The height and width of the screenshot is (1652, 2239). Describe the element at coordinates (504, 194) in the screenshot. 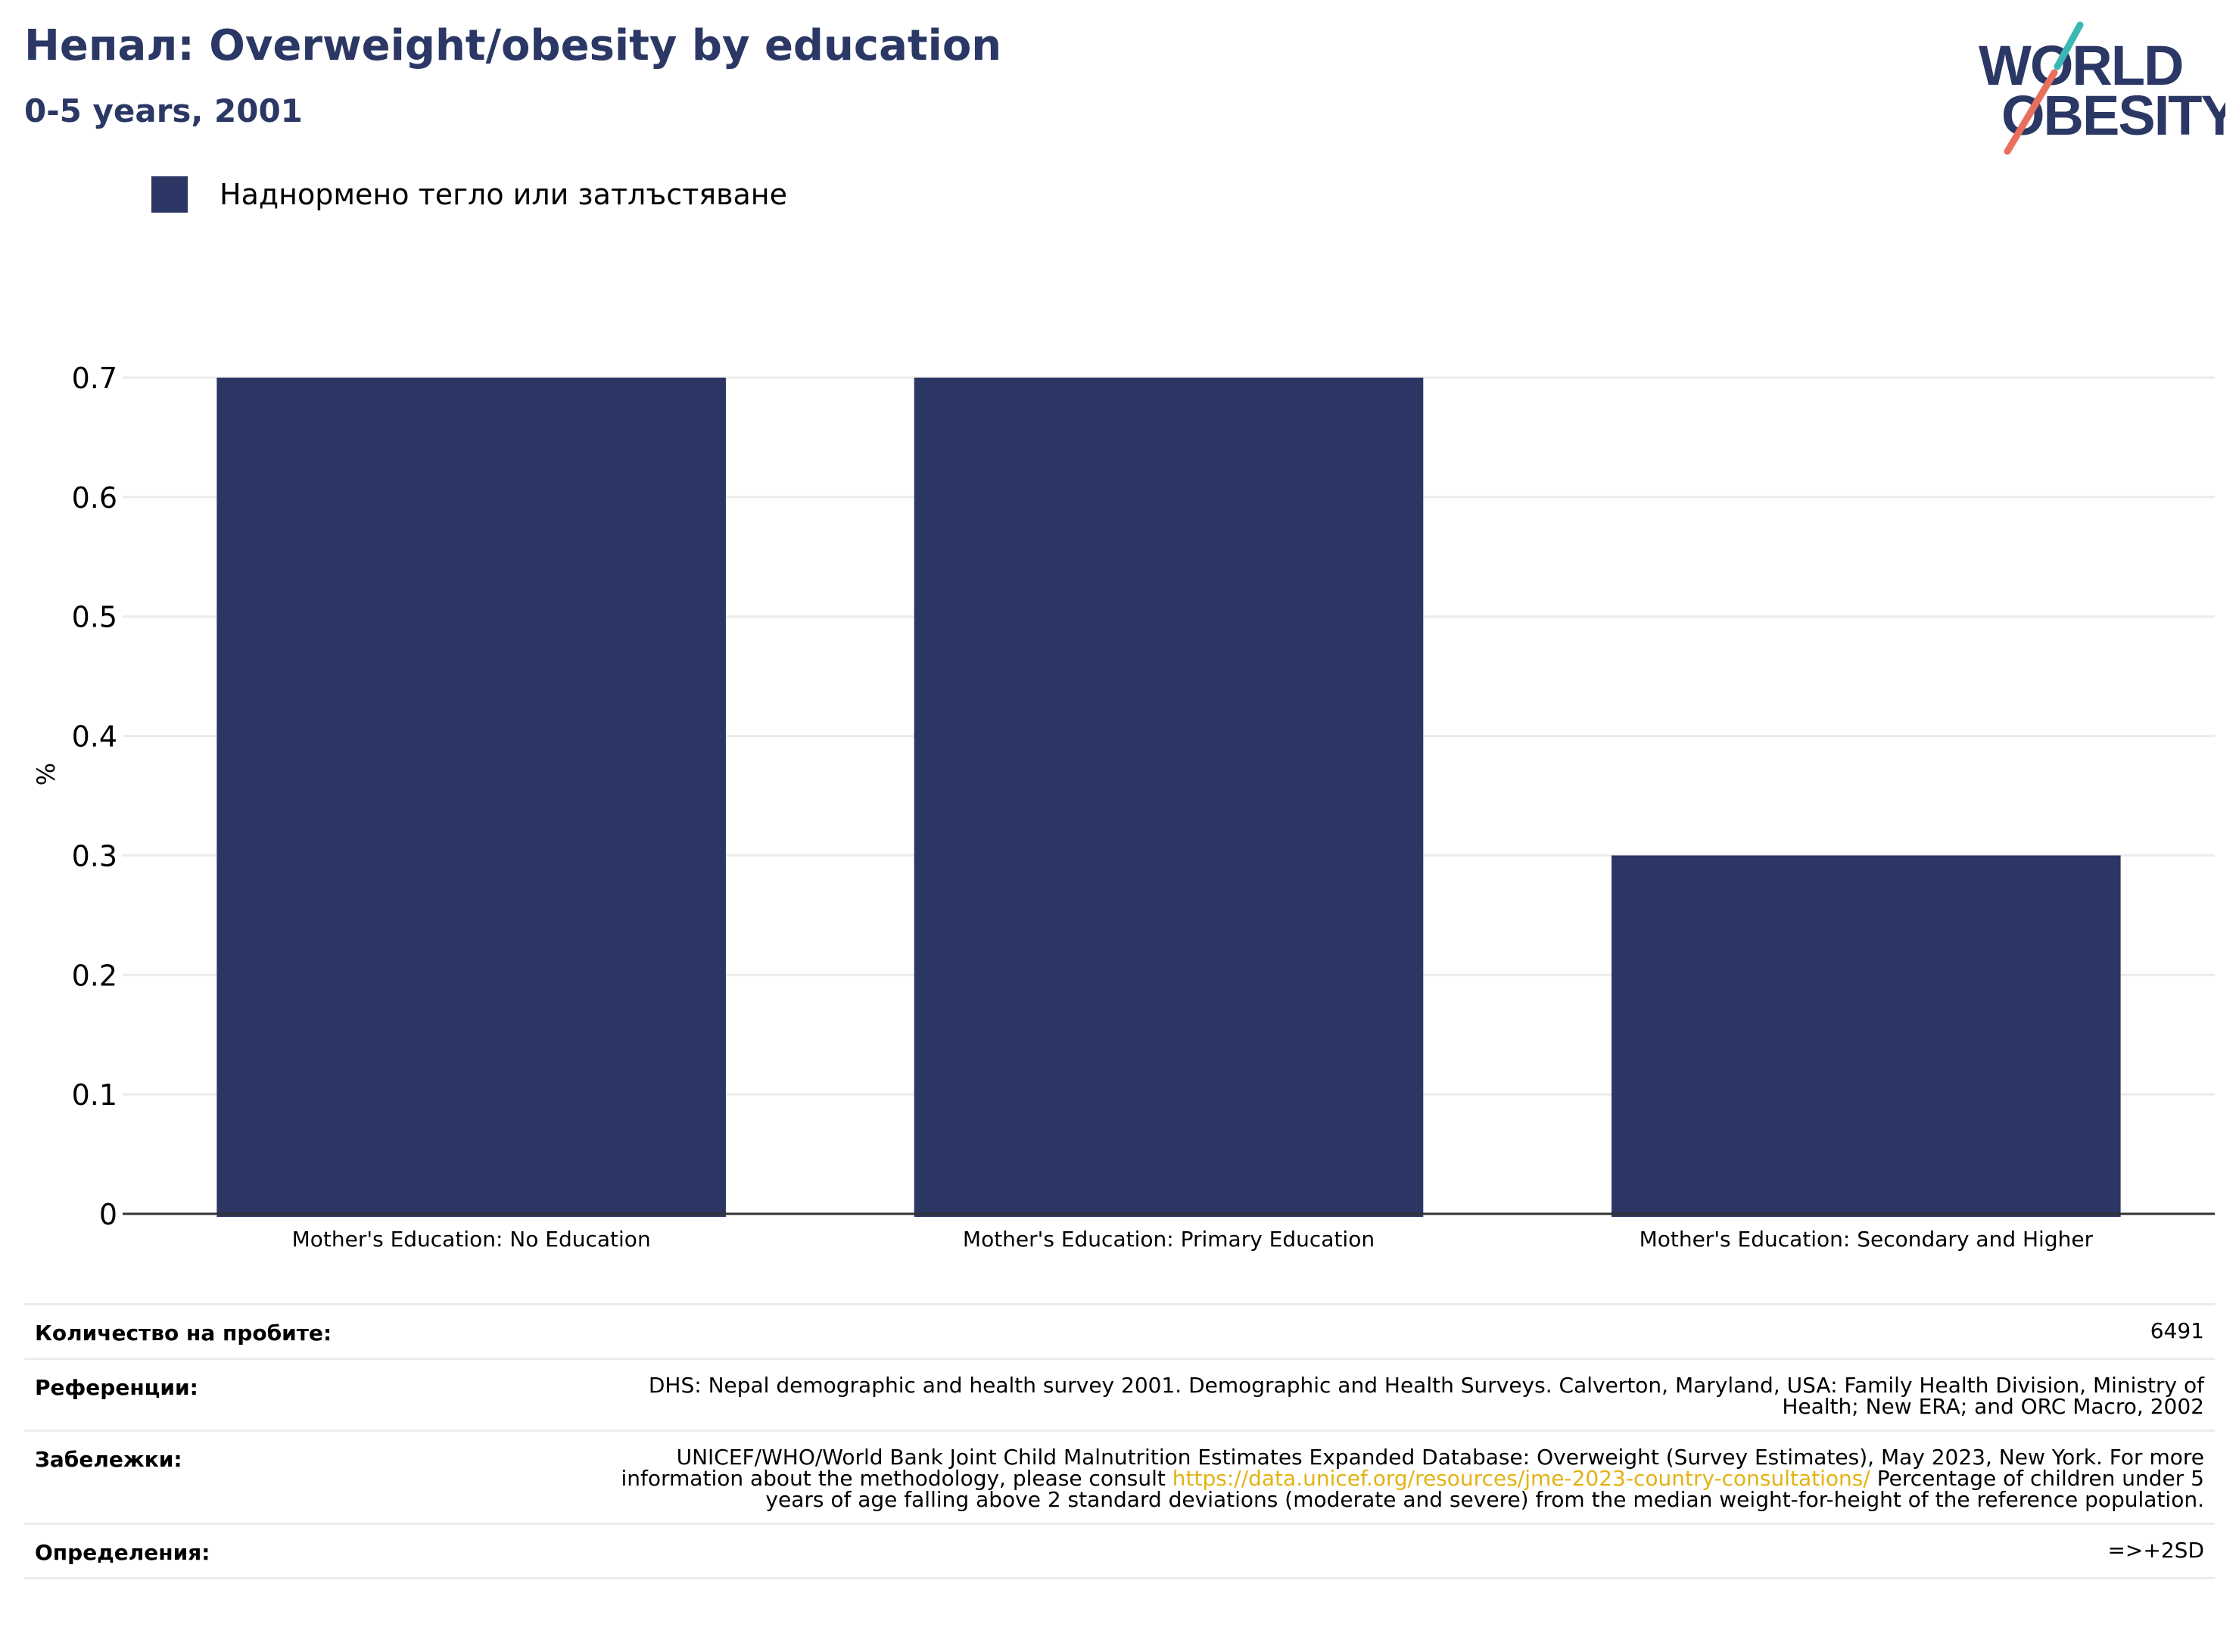

I see `legend-label: Наднормено тегло или затлъстяване` at that location.